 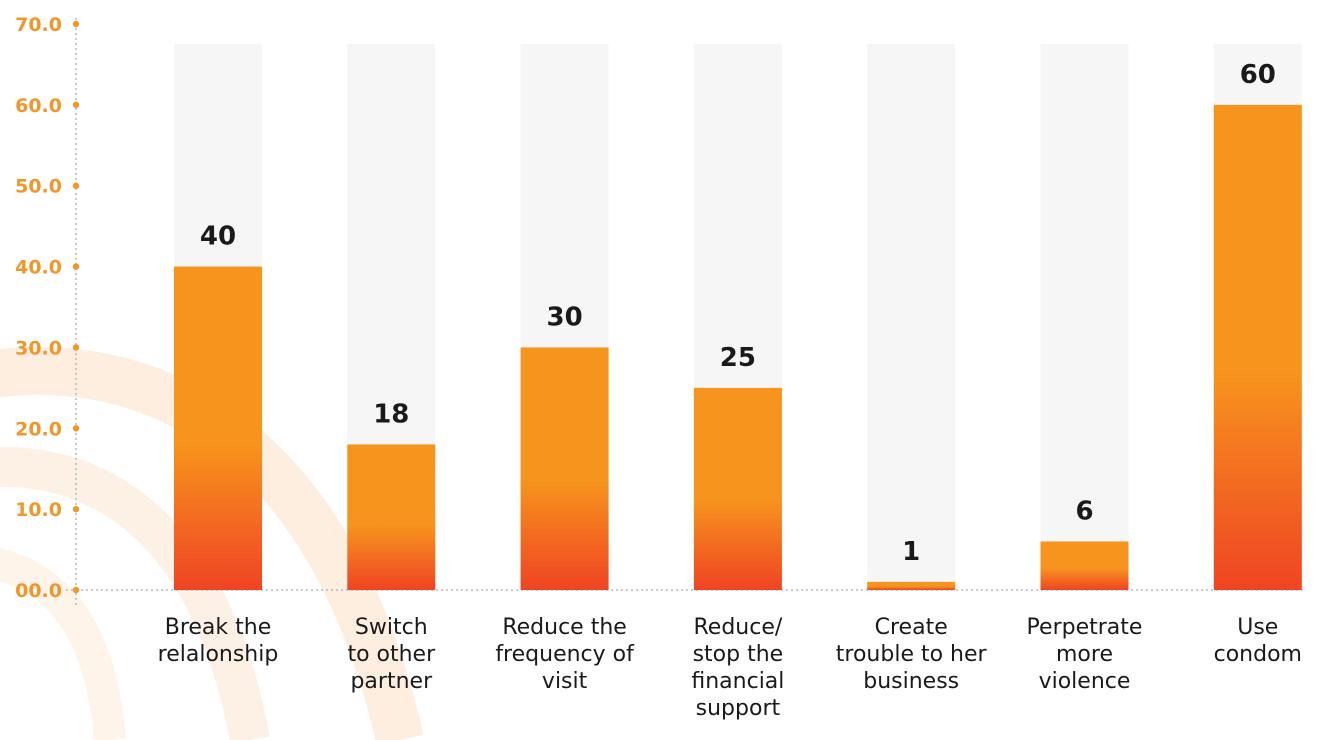 I want to click on x-tick-label: Create trouble to her business, so click(x=911, y=654).